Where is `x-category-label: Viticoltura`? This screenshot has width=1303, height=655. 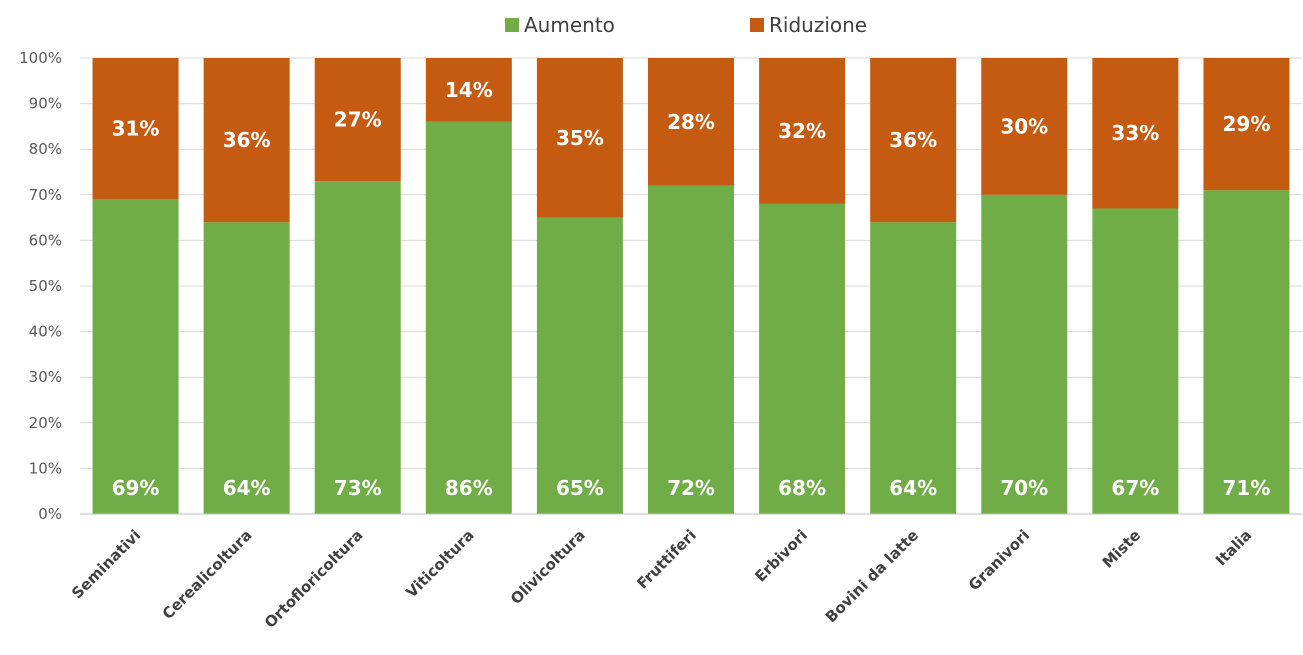
x-category-label: Viticoltura is located at coordinates (439, 563).